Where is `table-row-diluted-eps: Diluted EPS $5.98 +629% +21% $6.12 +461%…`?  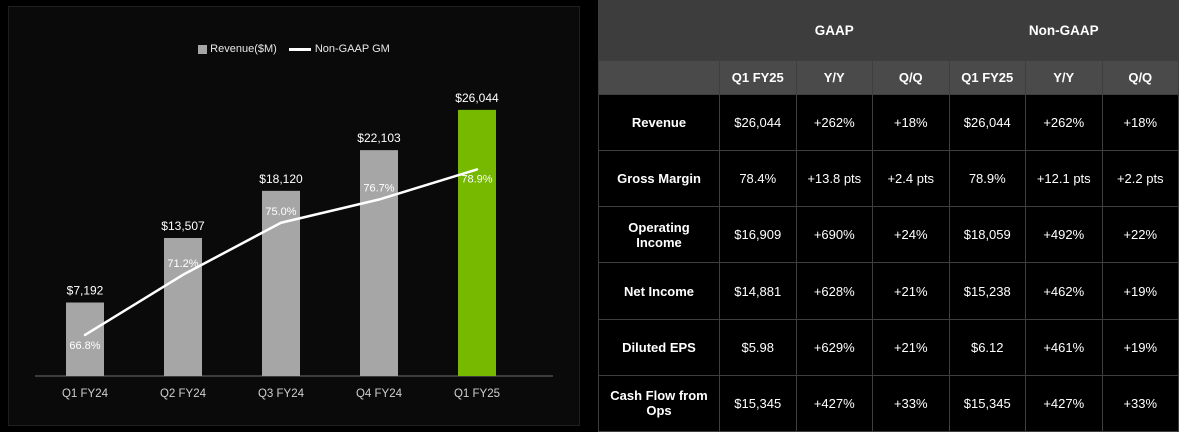 table-row-diluted-eps: Diluted EPS $5.98 +629% +21% $6.12 +461%… is located at coordinates (888, 347).